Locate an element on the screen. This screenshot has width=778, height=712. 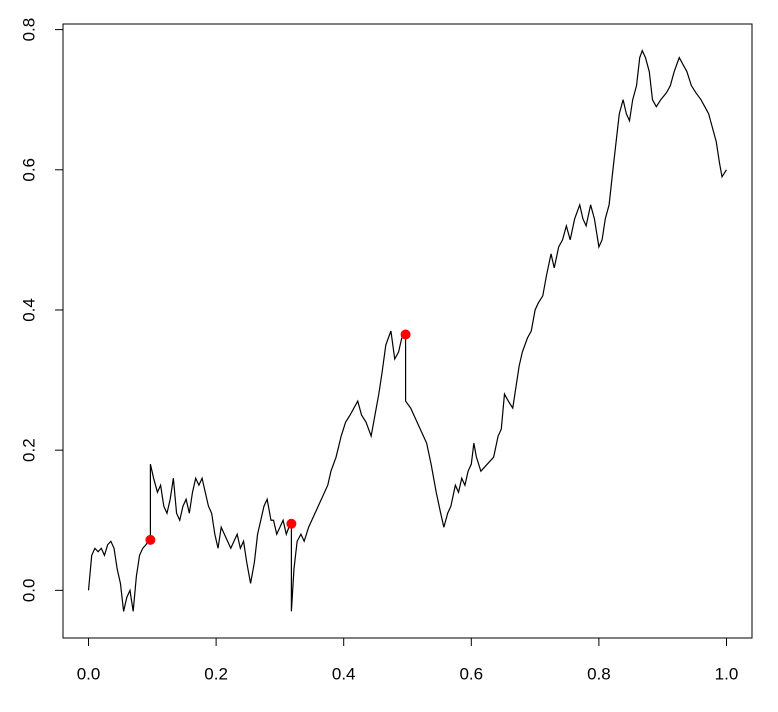
y-tick-label: 0.6 is located at coordinates (28, 170).